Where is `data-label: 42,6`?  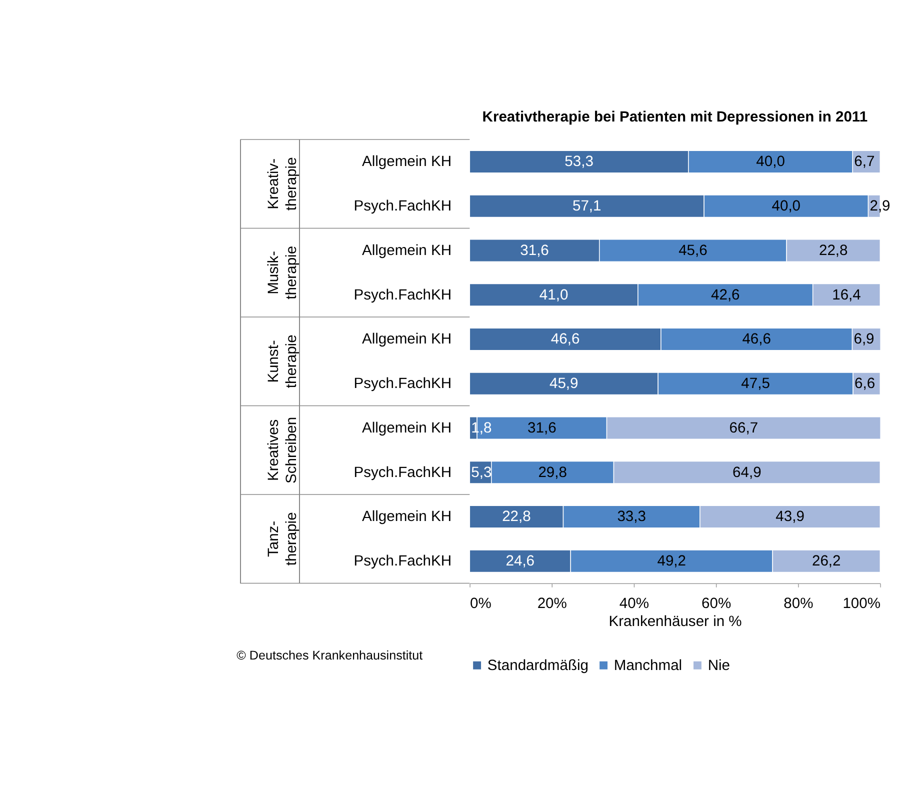 data-label: 42,6 is located at coordinates (725, 295).